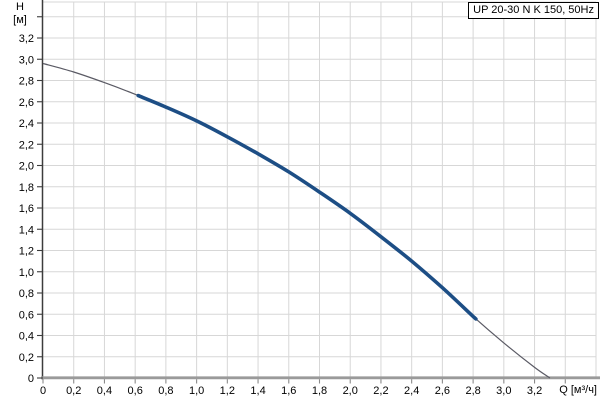  I want to click on curve-title-box: UP 20-30 N K 150, 50Hz, so click(533, 10).